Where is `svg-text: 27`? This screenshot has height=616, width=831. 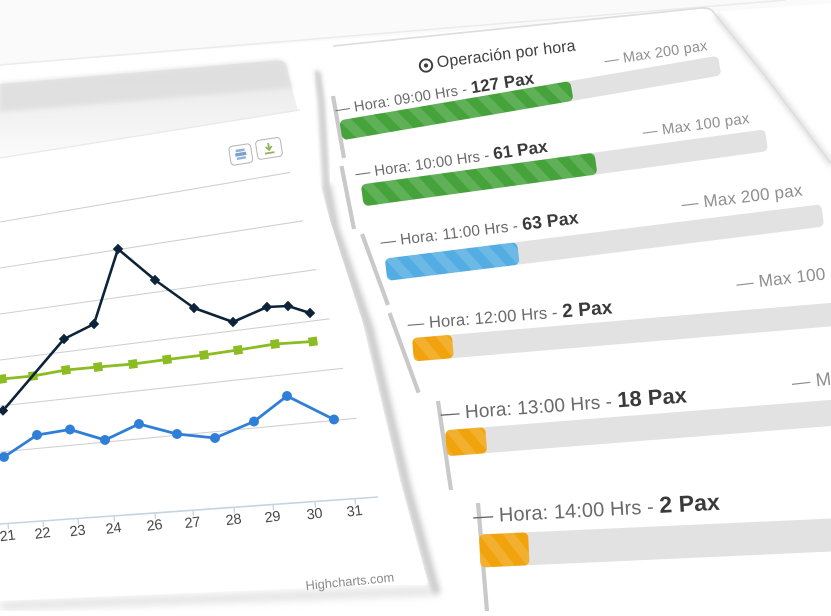
svg-text: 27 is located at coordinates (193, 523).